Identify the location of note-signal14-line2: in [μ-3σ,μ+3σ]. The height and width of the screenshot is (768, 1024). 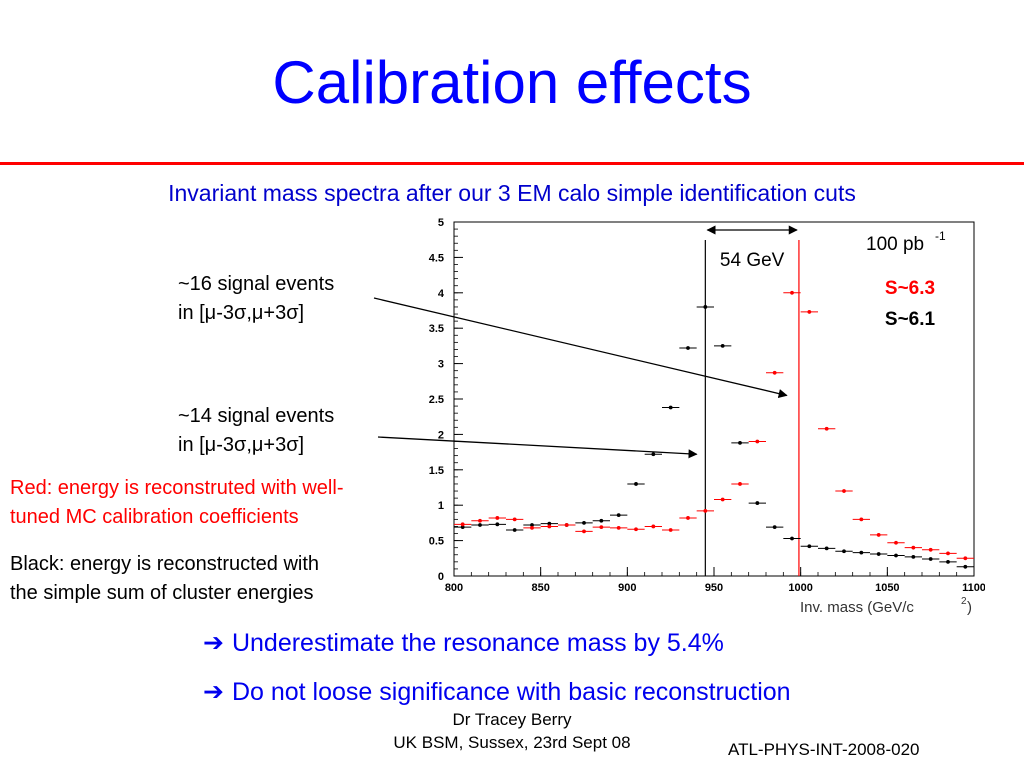
(241, 445).